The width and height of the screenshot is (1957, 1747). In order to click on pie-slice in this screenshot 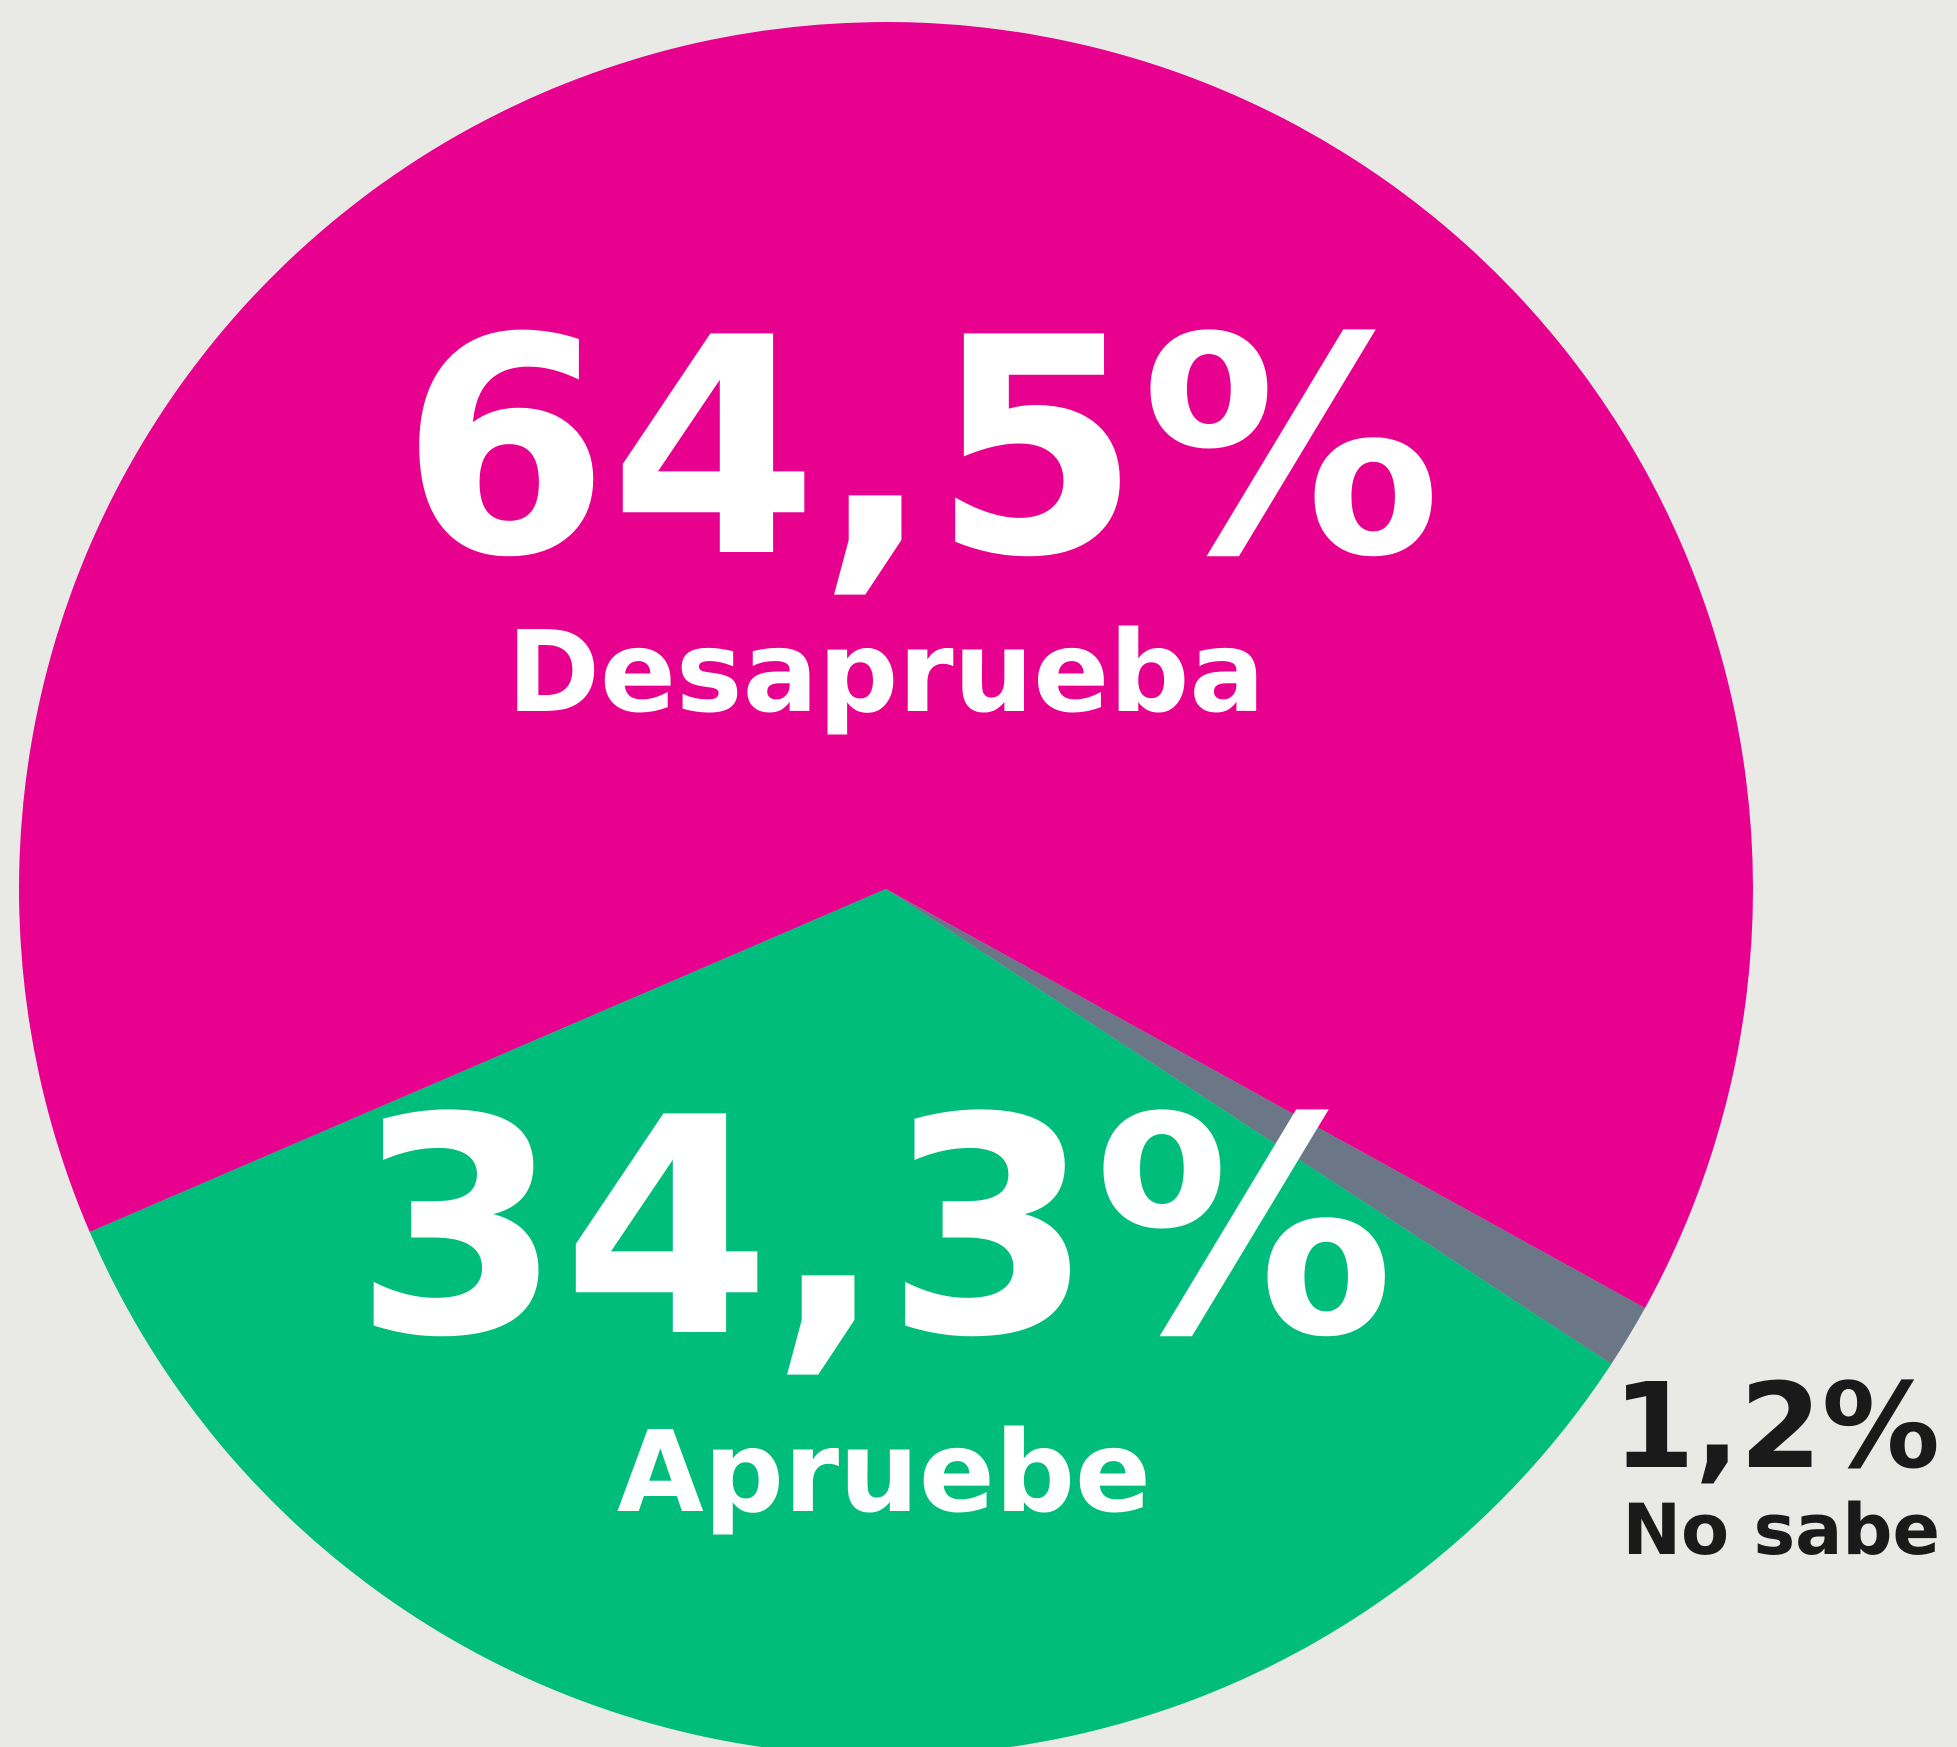, I will do `click(1266, 1126)`.